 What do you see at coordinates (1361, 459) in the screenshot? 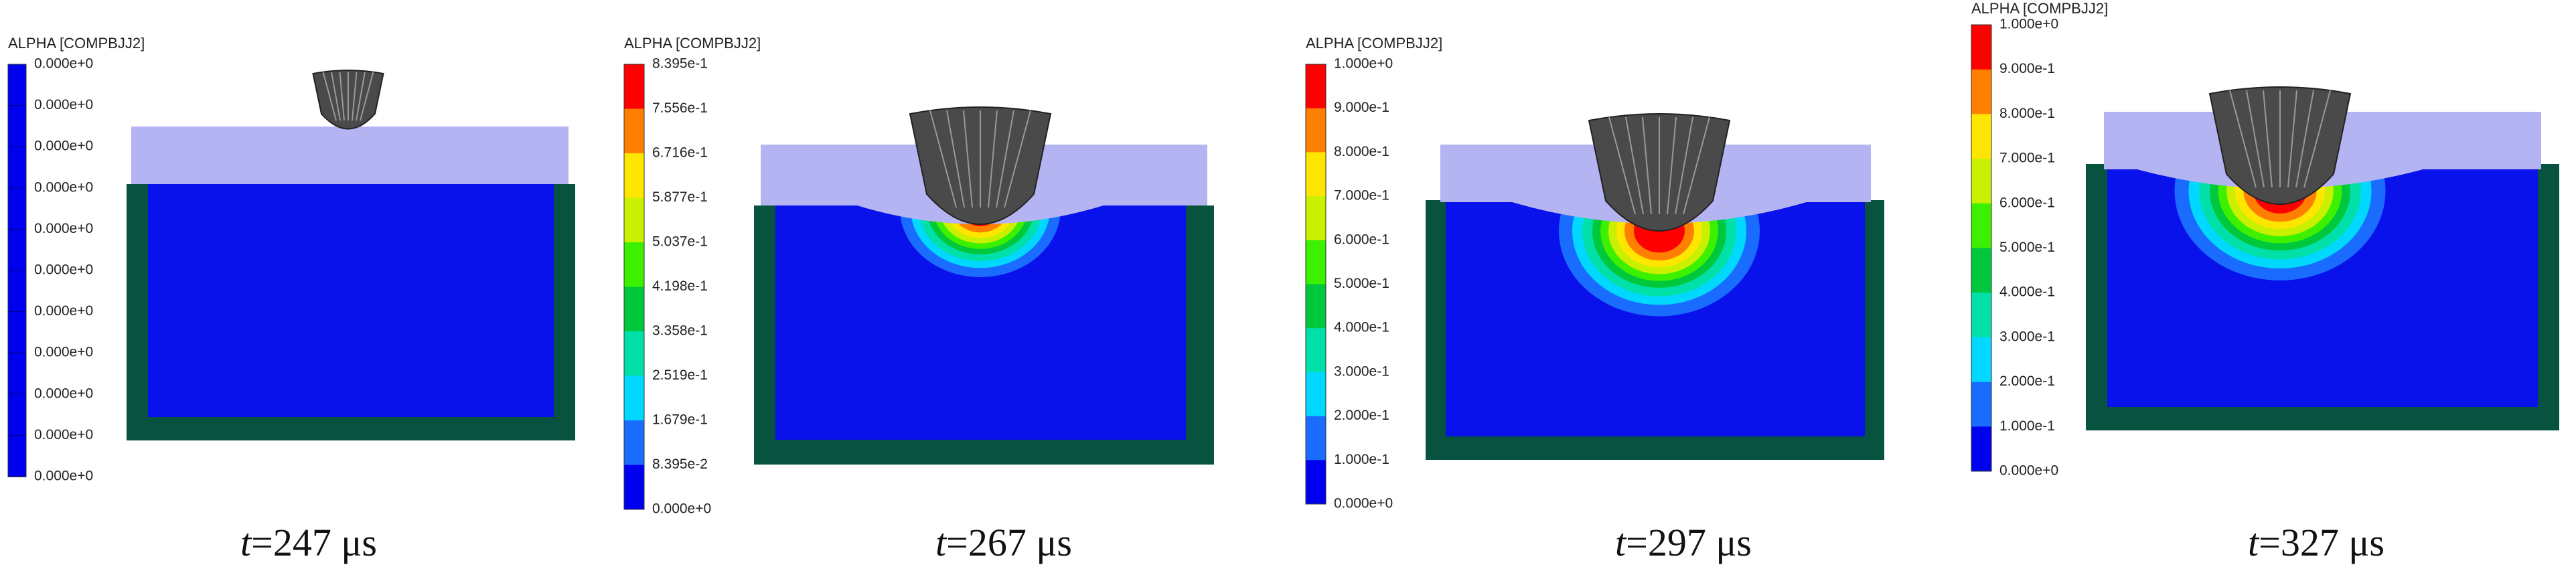
I see `legend-label: 1.000e-1` at bounding box center [1361, 459].